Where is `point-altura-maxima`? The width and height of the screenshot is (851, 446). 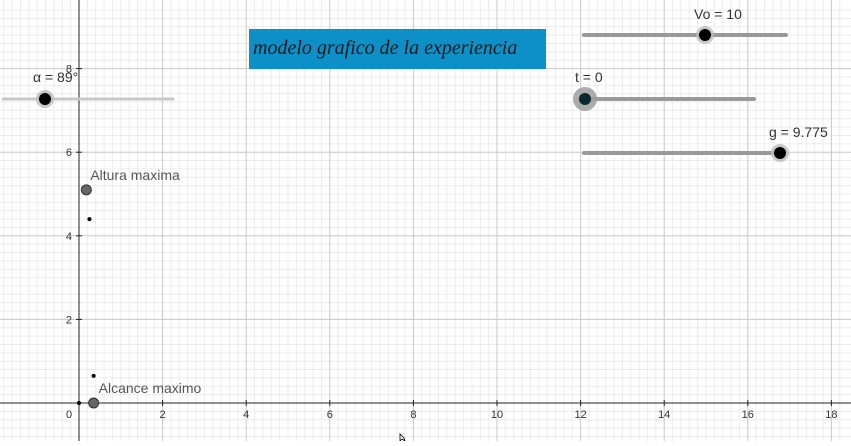 point-altura-maxima is located at coordinates (86, 190).